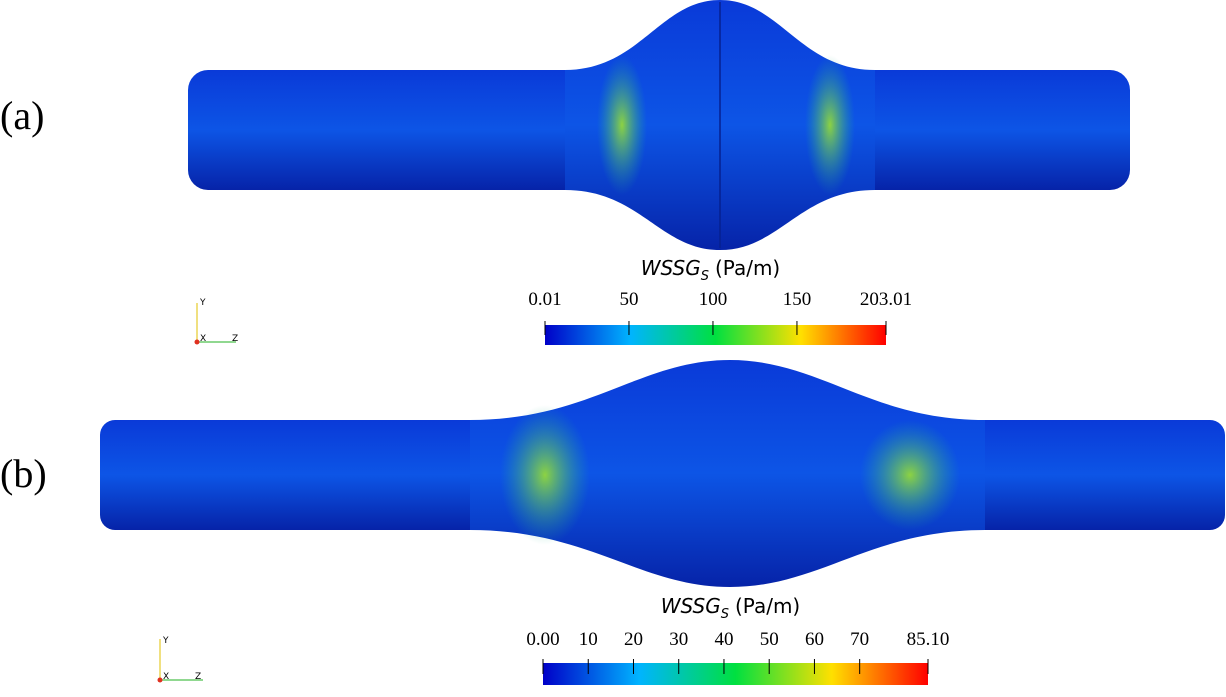 The image size is (1226, 697). What do you see at coordinates (22, 115) in the screenshot?
I see `panel-label: (a)` at bounding box center [22, 115].